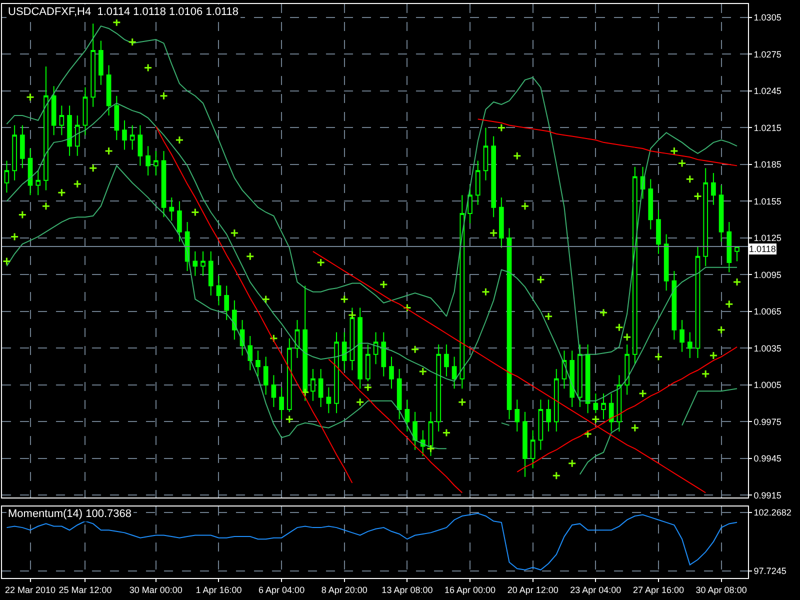  Describe the element at coordinates (768, 201) in the screenshot. I see `y-tick-label: 1.0155` at that location.